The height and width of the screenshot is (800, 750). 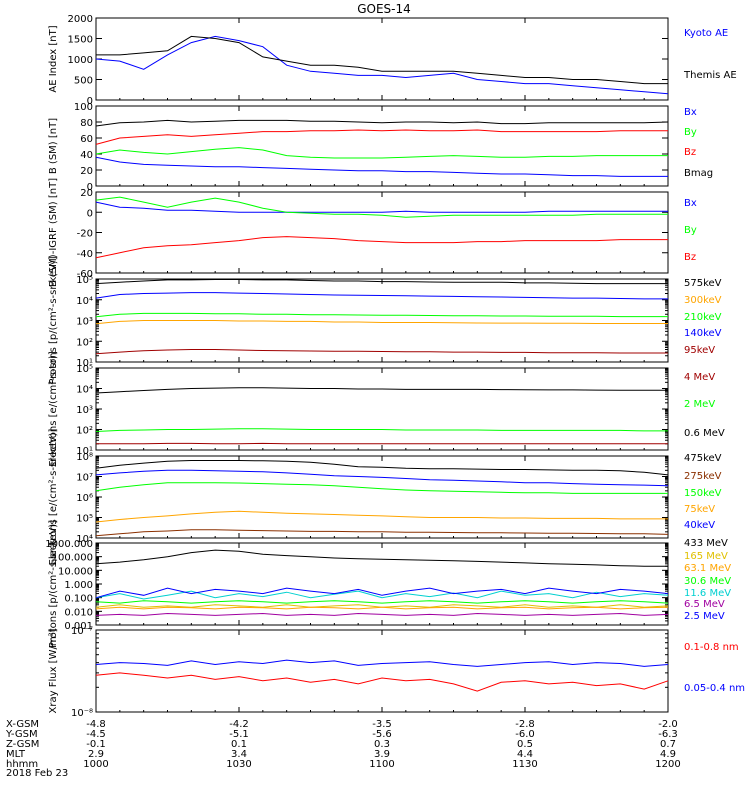 I want to click on y-axis-label: B (SM) [nT], so click(x=53, y=146).